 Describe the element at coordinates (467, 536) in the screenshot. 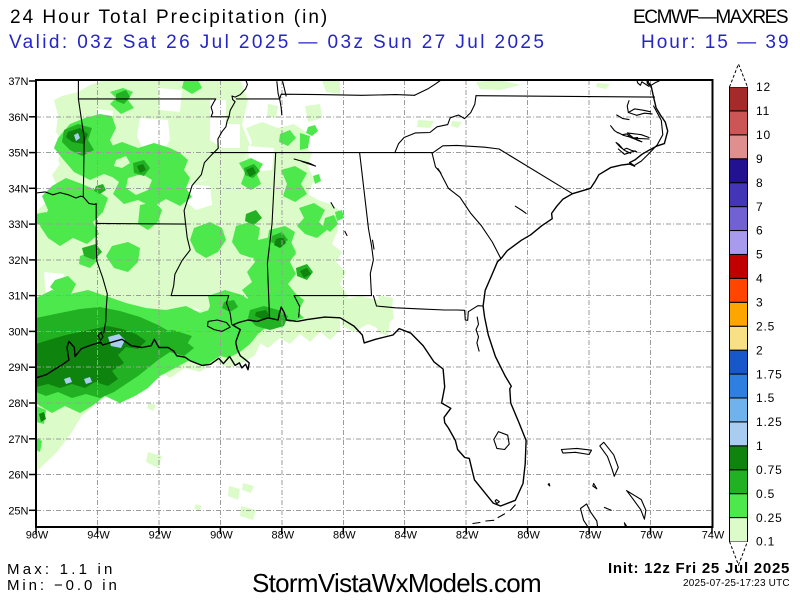

I see `svg-text: 82W` at that location.